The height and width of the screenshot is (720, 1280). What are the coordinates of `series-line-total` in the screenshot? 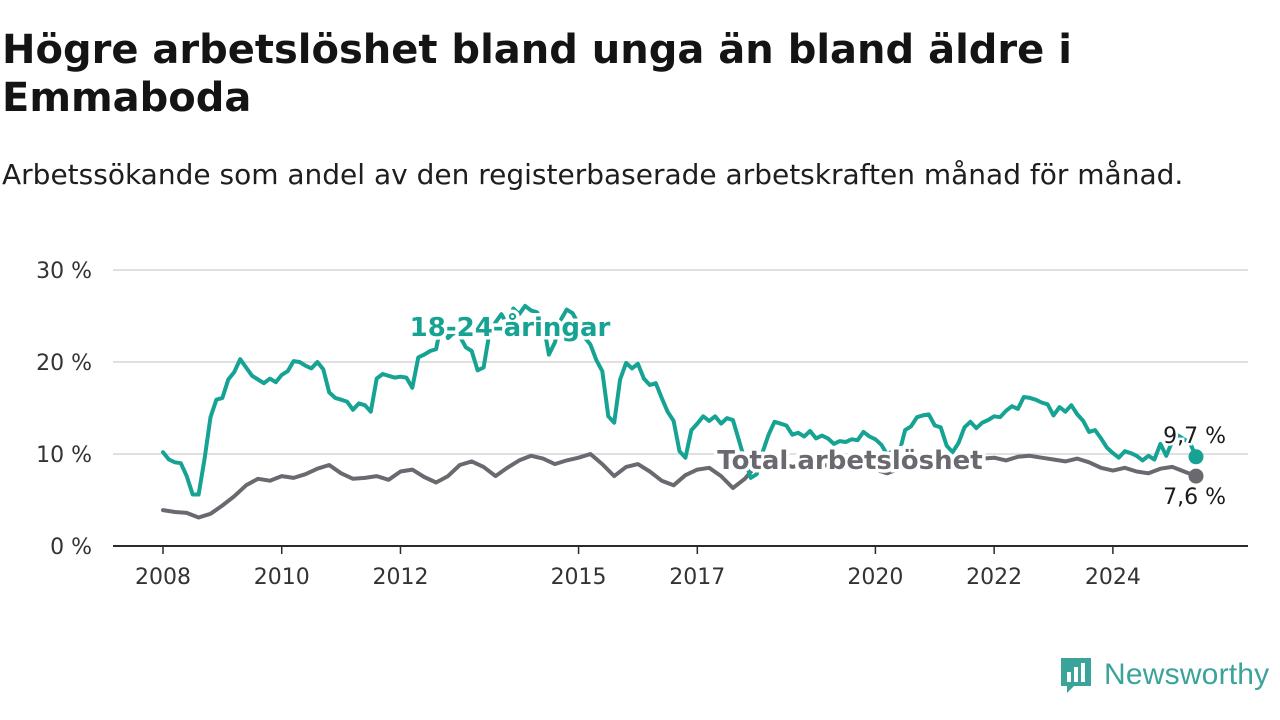 It's located at (679, 486).